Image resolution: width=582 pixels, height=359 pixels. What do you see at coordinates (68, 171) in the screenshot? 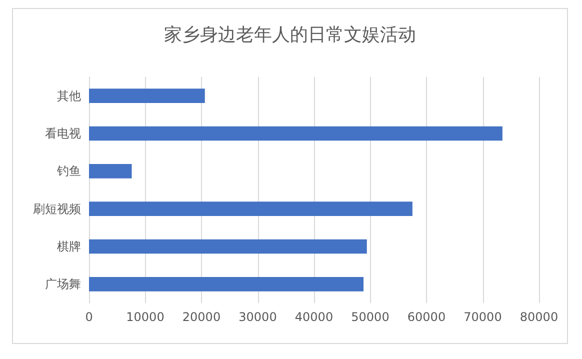
I see `y-tick-label: 钓鱼` at bounding box center [68, 171].